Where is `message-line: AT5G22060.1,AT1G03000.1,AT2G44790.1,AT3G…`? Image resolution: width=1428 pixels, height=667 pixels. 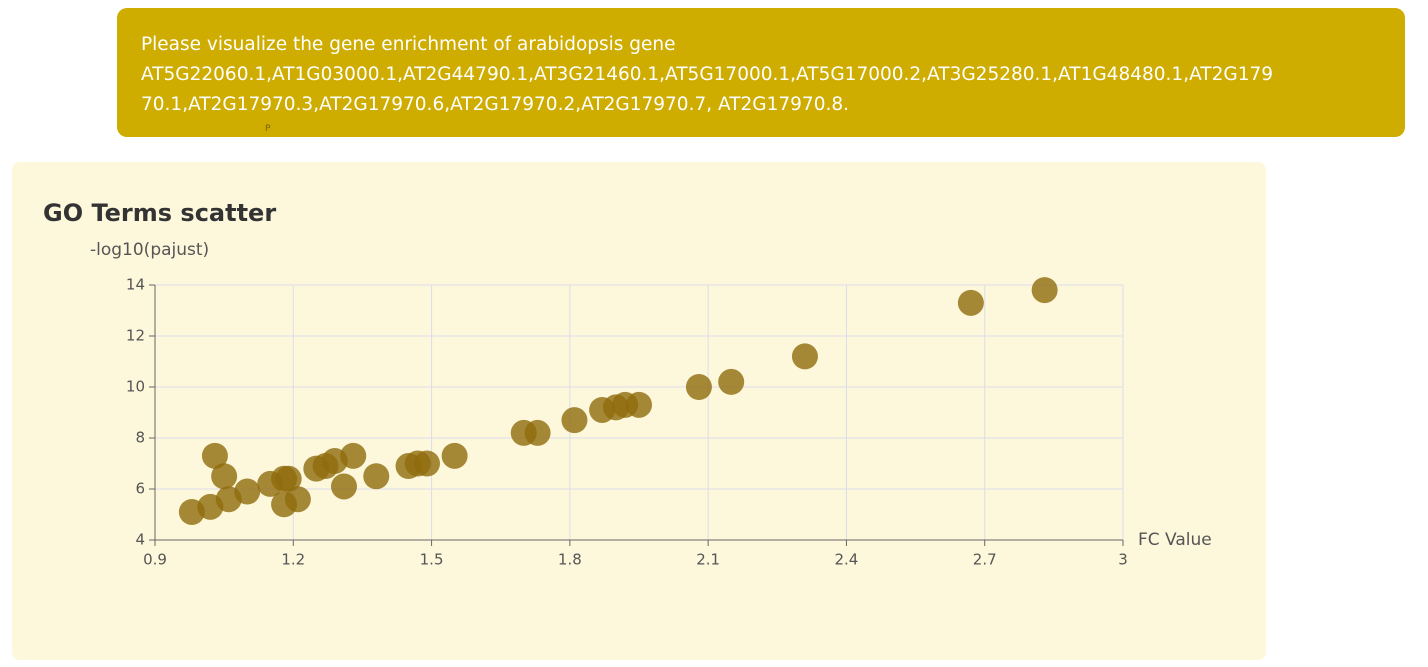
message-line: AT5G22060.1,AT1G03000.1,AT2G44790.1,AT3G… is located at coordinates (707, 74).